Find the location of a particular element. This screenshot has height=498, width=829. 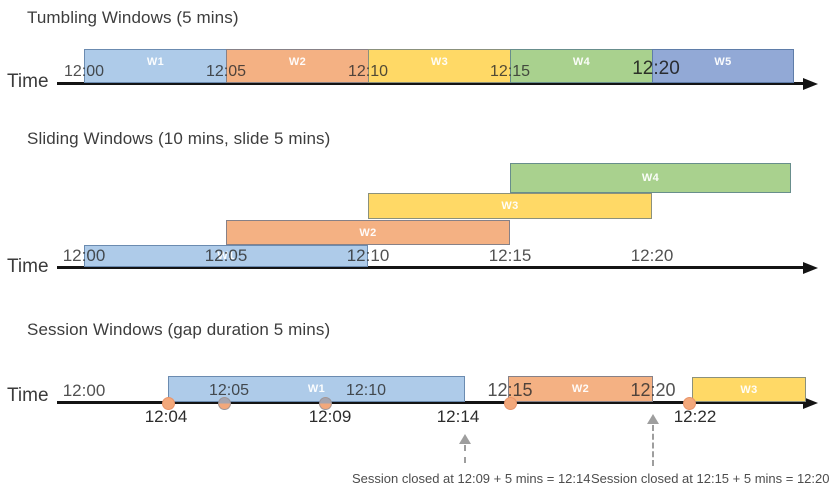

tumbling-tick-1205: 12:05 is located at coordinates (226, 71).